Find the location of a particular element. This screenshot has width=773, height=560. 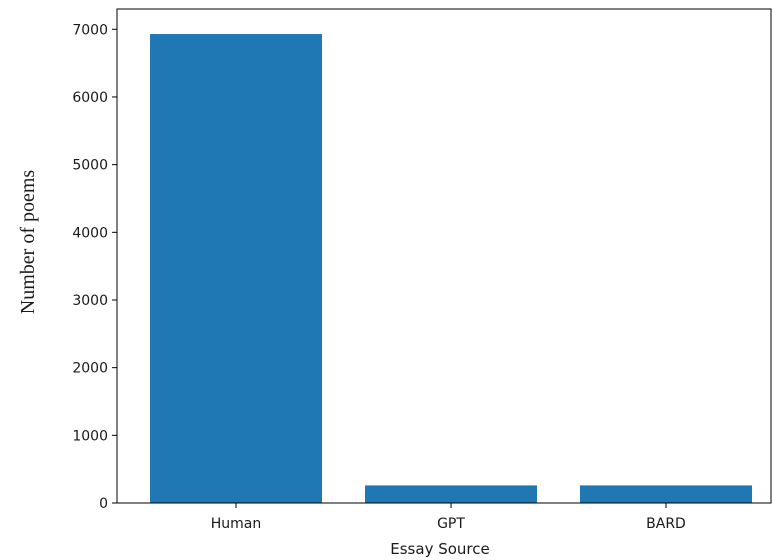

bar-gpt is located at coordinates (451, 494).